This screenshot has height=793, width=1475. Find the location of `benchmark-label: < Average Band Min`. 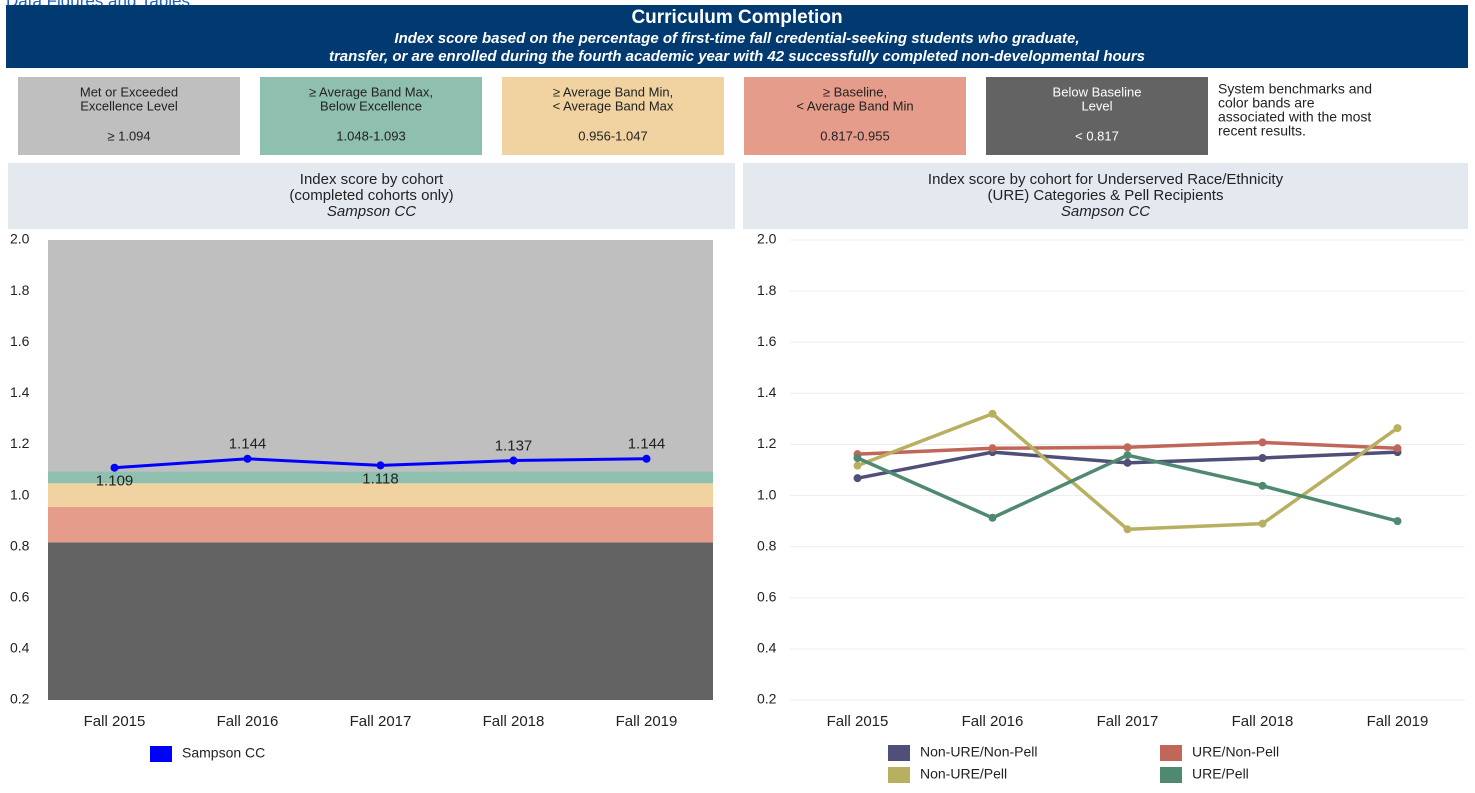

benchmark-label: < Average Band Min is located at coordinates (854, 105).